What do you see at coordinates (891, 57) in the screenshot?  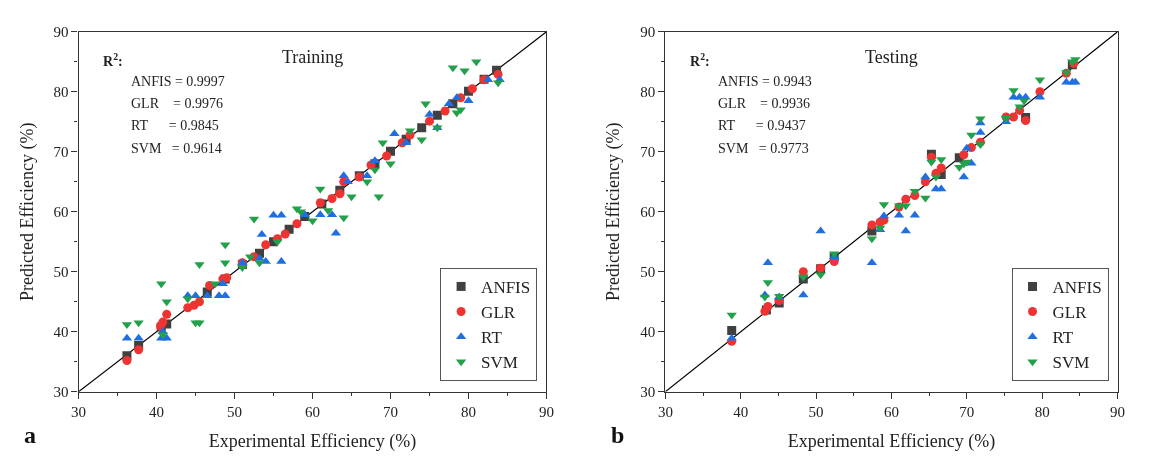 I see `text: Testing` at bounding box center [891, 57].